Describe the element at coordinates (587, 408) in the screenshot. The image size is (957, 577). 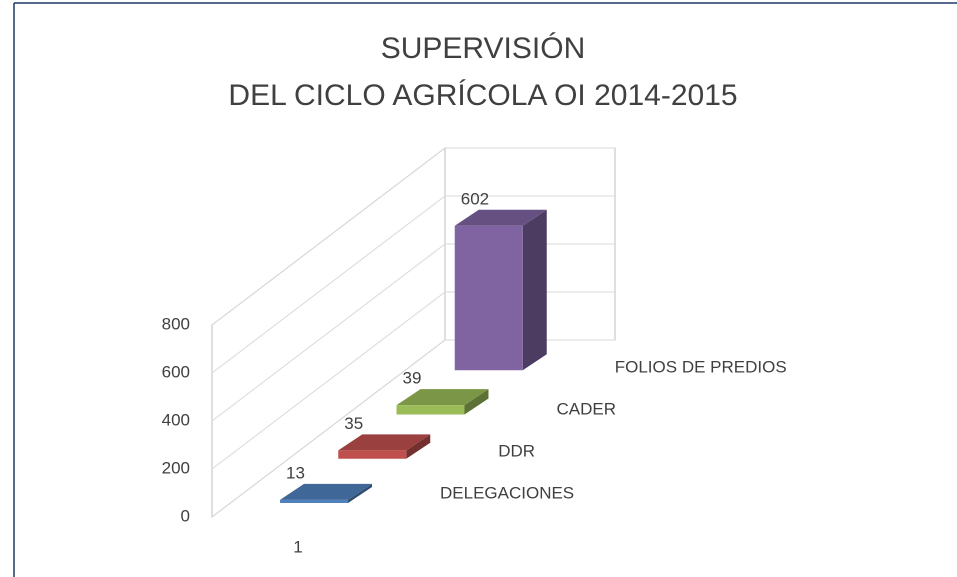
I see `series-label: CADER` at that location.